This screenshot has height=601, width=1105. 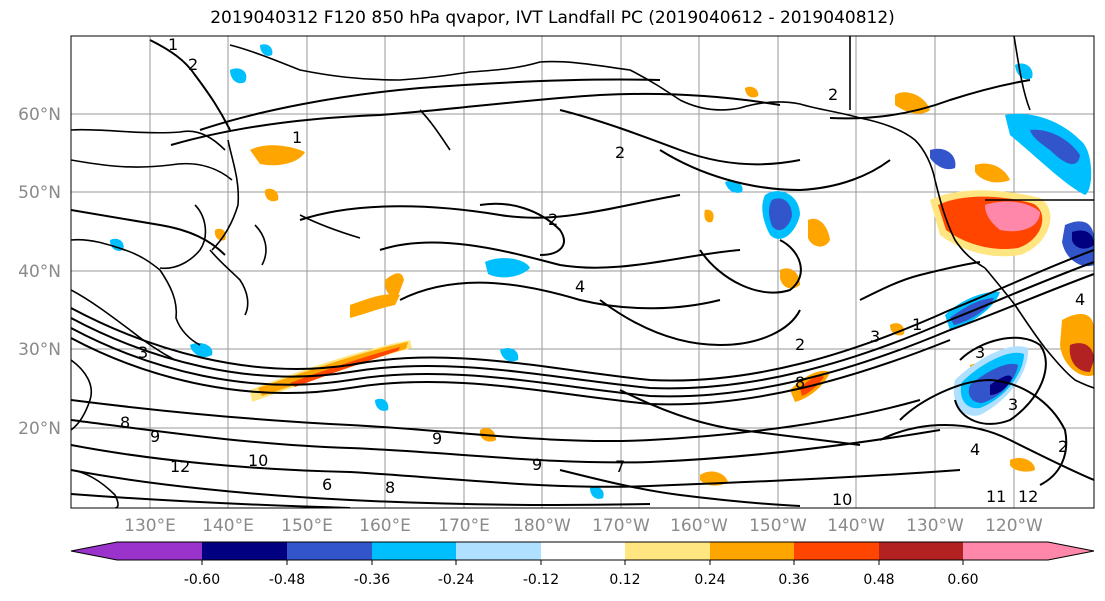 What do you see at coordinates (202, 580) in the screenshot?
I see `colorbar-label: -0.60` at bounding box center [202, 580].